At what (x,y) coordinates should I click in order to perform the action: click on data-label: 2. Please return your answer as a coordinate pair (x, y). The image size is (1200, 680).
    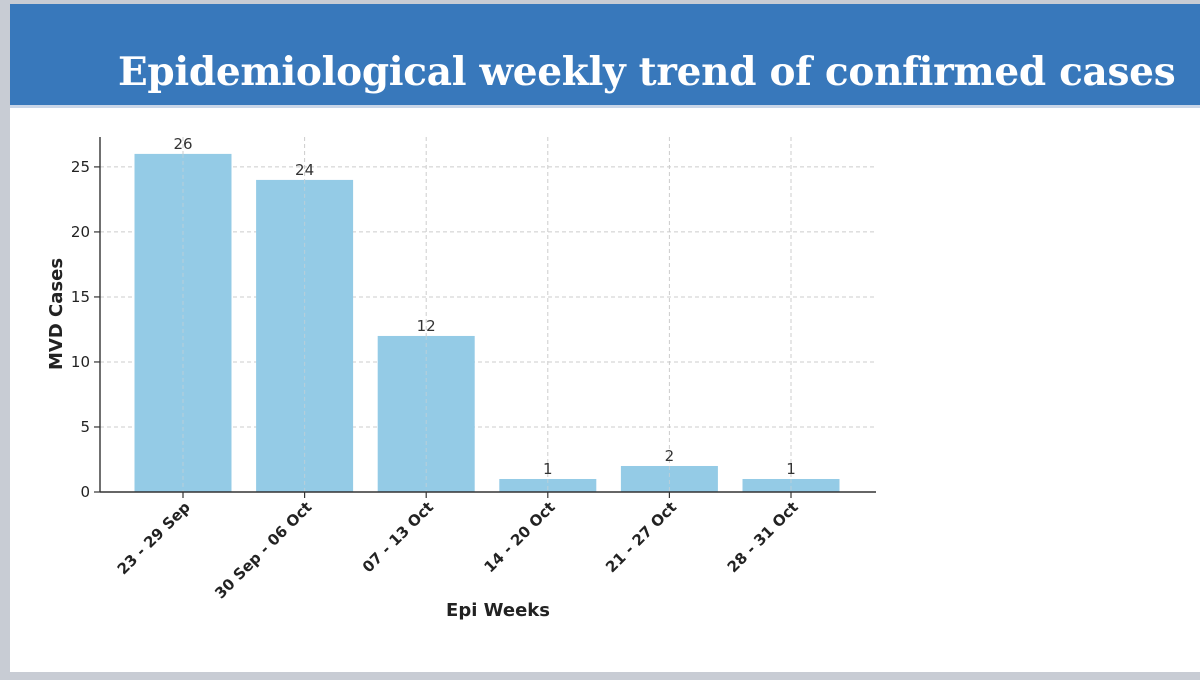
    Looking at the image, I should click on (670, 456).